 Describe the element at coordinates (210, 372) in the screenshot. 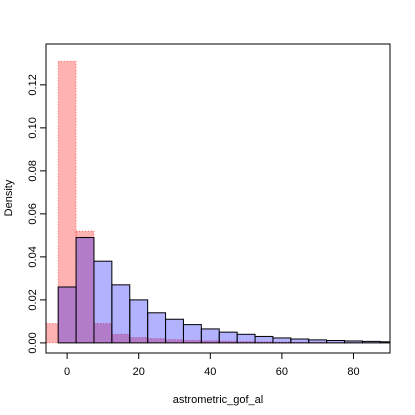

I see `x-tick-label: 40` at that location.